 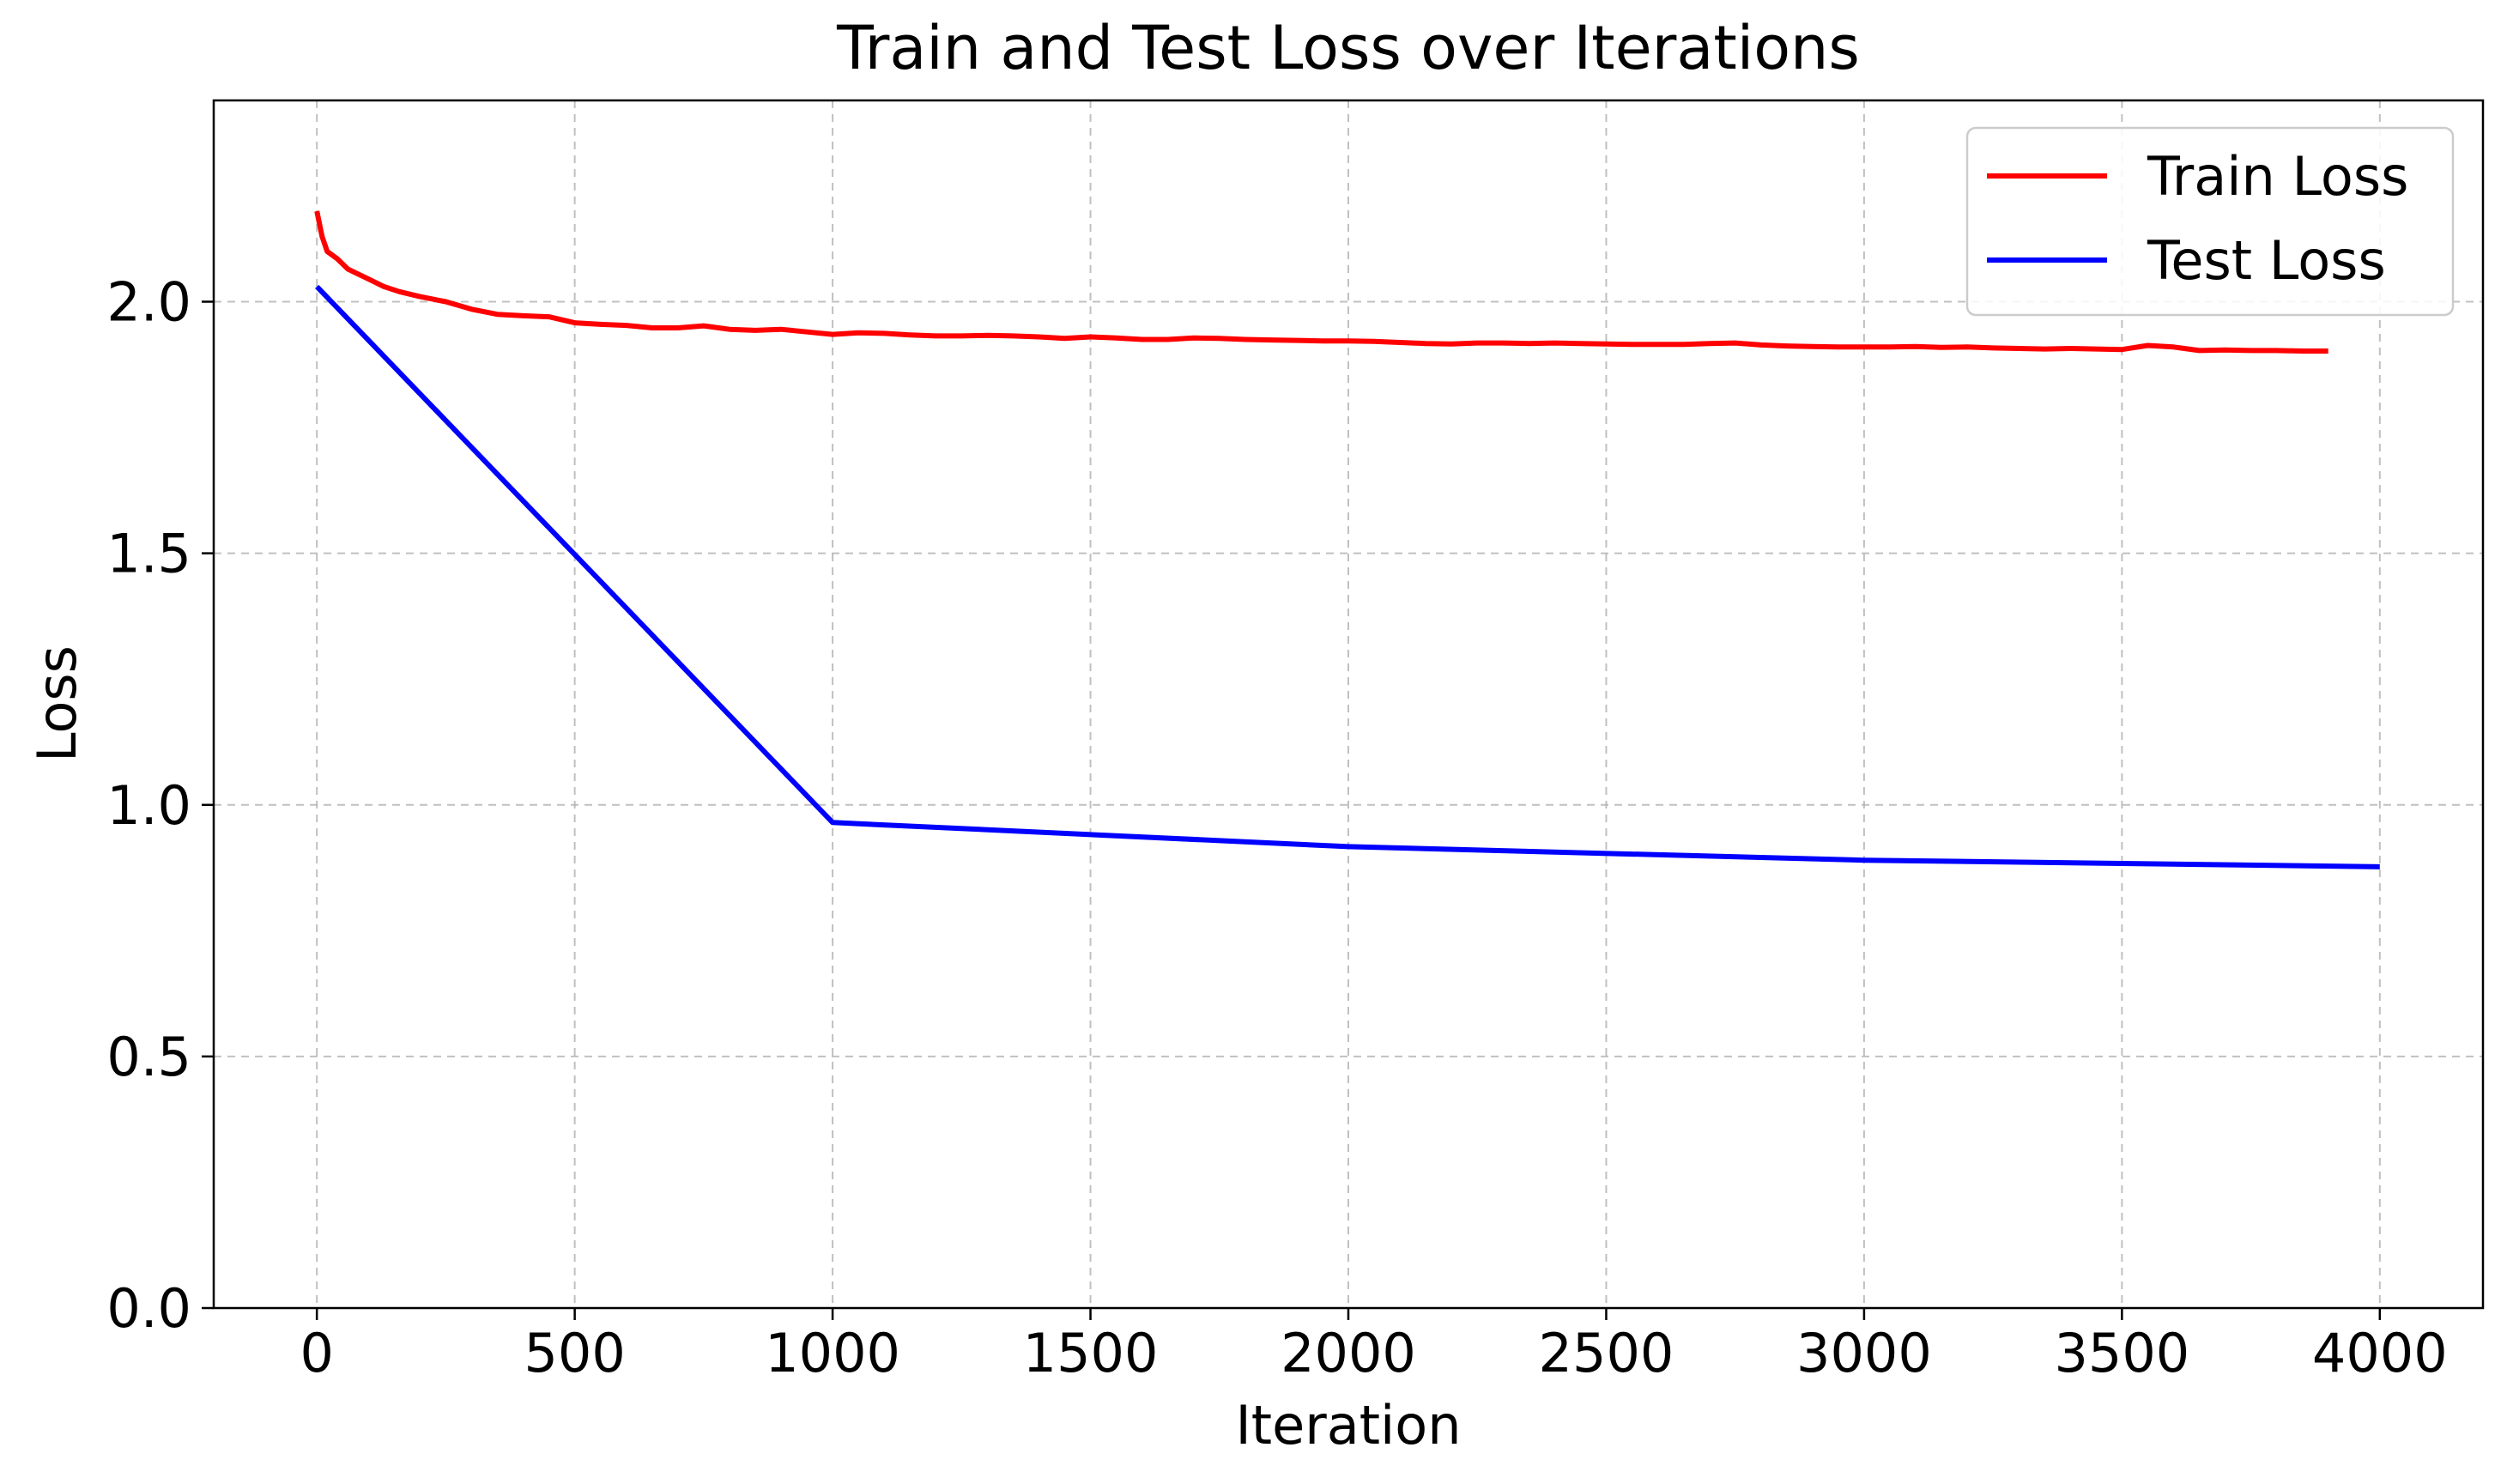 What do you see at coordinates (2210, 221) in the screenshot?
I see `legend: Train Loss Test Loss` at bounding box center [2210, 221].